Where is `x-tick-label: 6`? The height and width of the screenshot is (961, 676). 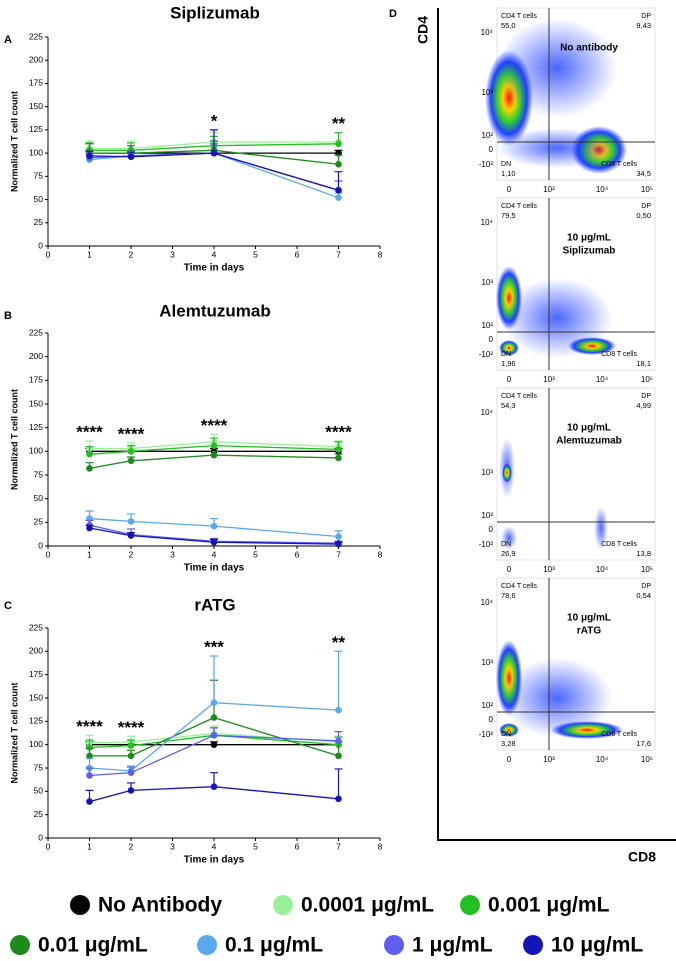
x-tick-label: 6 is located at coordinates (297, 254).